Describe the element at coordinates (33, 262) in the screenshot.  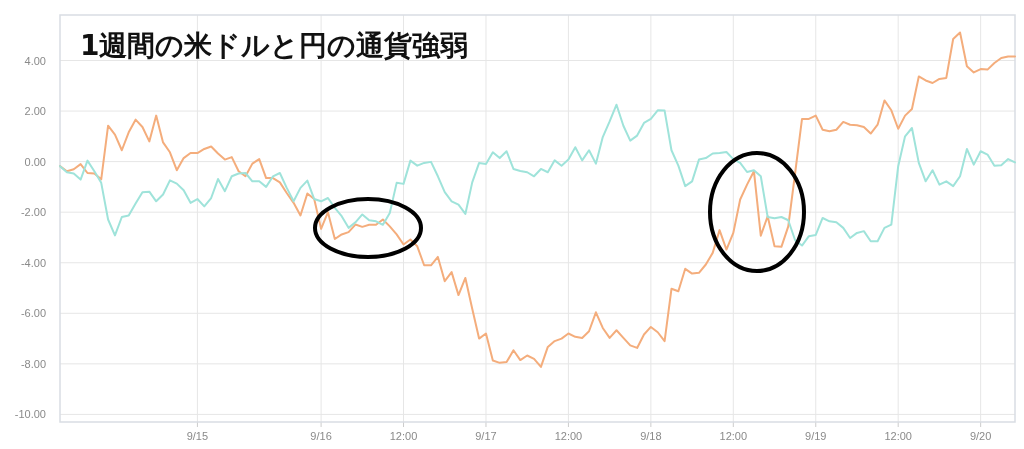
I see `y-tick-label: -4.00` at that location.